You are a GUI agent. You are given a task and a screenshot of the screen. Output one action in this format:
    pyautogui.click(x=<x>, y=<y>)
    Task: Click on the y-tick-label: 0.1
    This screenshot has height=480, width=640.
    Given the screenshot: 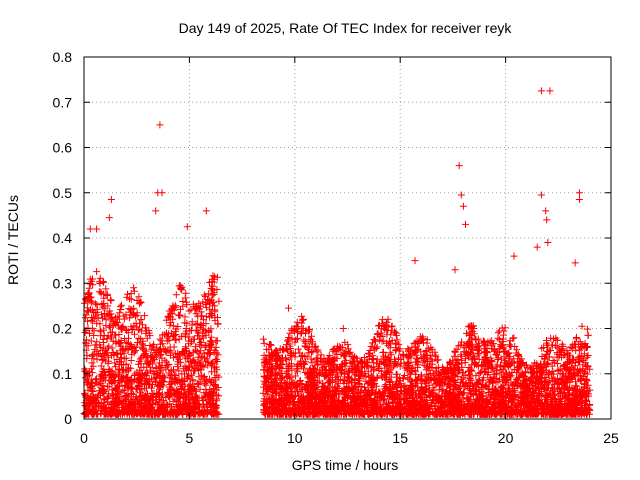 What is the action you would take?
    pyautogui.click(x=63, y=374)
    